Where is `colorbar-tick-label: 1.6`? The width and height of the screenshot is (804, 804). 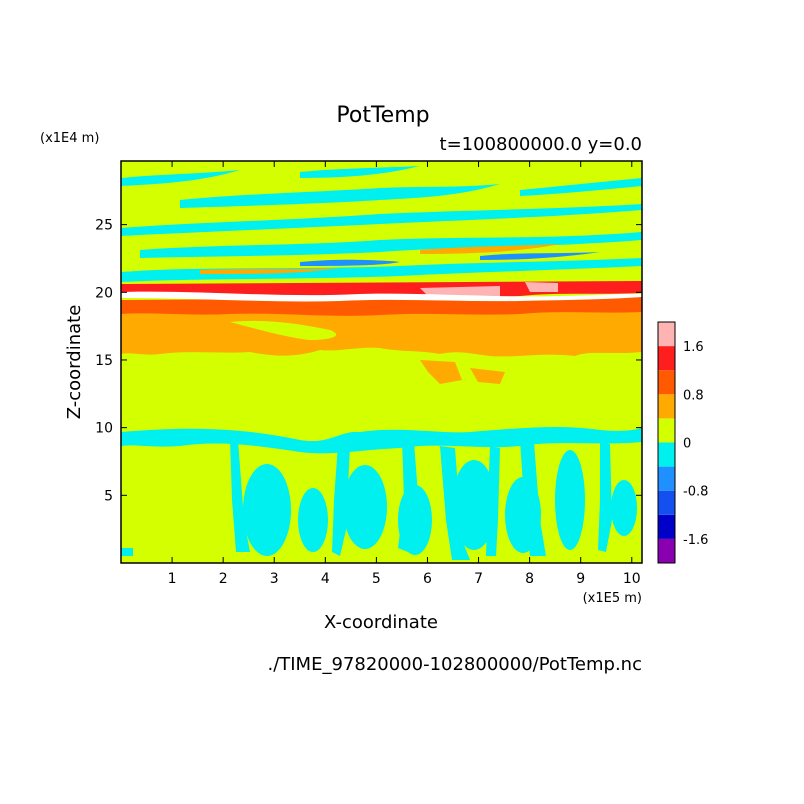
colorbar-tick-label: 1.6 is located at coordinates (693, 347).